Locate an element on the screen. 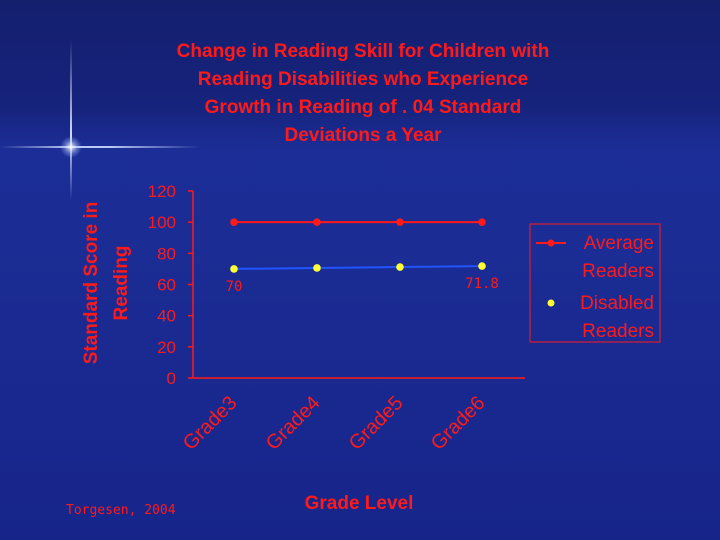 The width and height of the screenshot is (720, 540). x-category-label: Grade3 is located at coordinates (210, 423).